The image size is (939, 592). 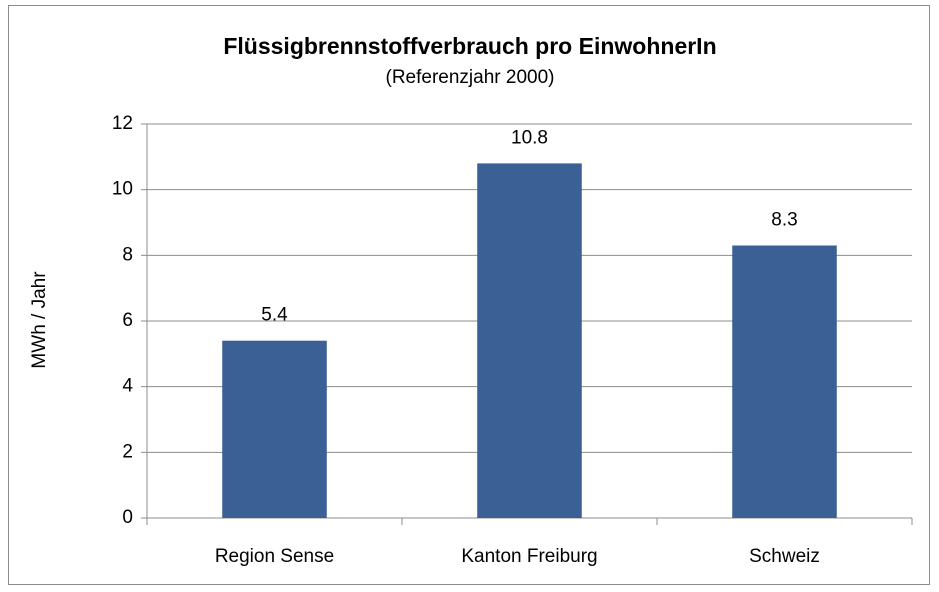 What do you see at coordinates (127, 386) in the screenshot?
I see `y-tick-label: 4` at bounding box center [127, 386].